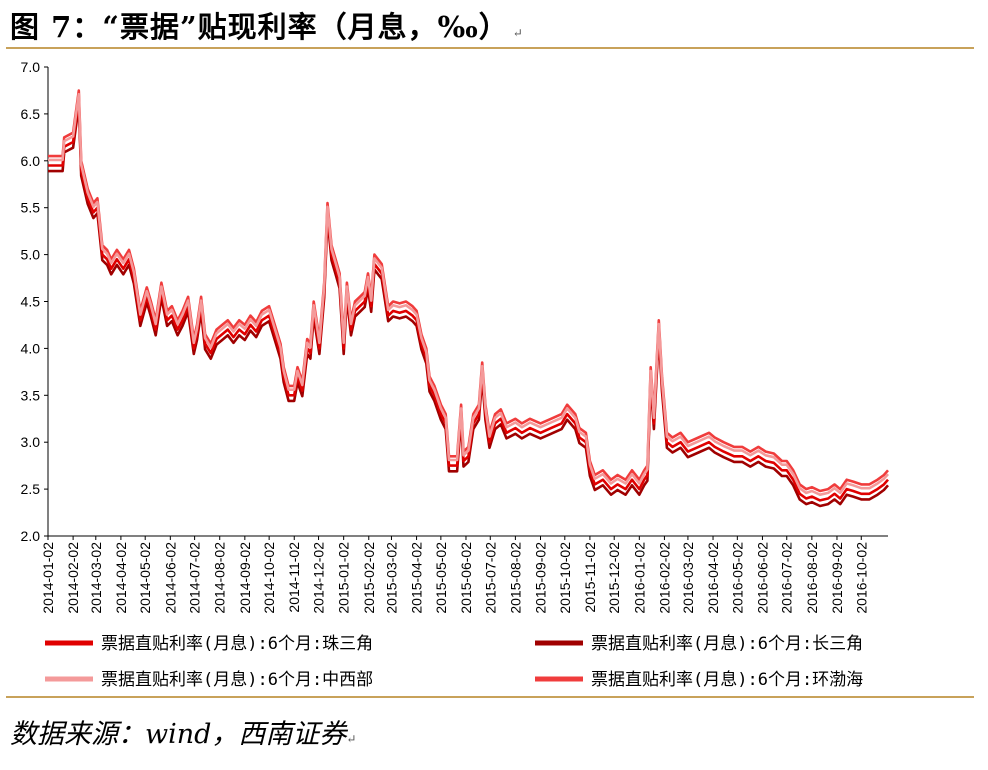 This screenshot has width=988, height=770. Describe the element at coordinates (417, 578) in the screenshot. I see `x-tick-label: 2015-04-02` at that location.